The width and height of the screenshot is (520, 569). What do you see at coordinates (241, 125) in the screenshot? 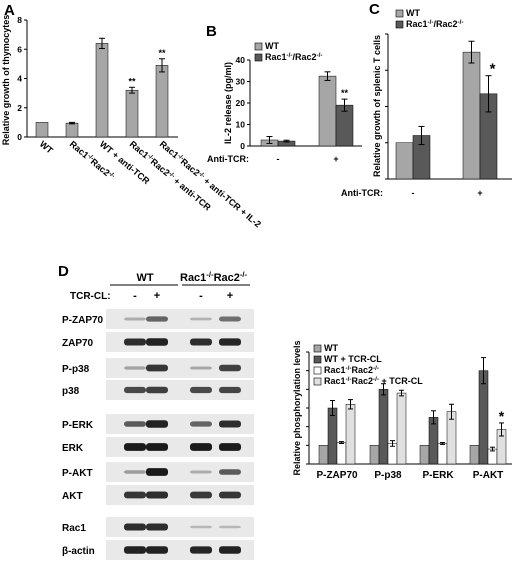
I see `b-y-tick-label: 10` at bounding box center [241, 125].